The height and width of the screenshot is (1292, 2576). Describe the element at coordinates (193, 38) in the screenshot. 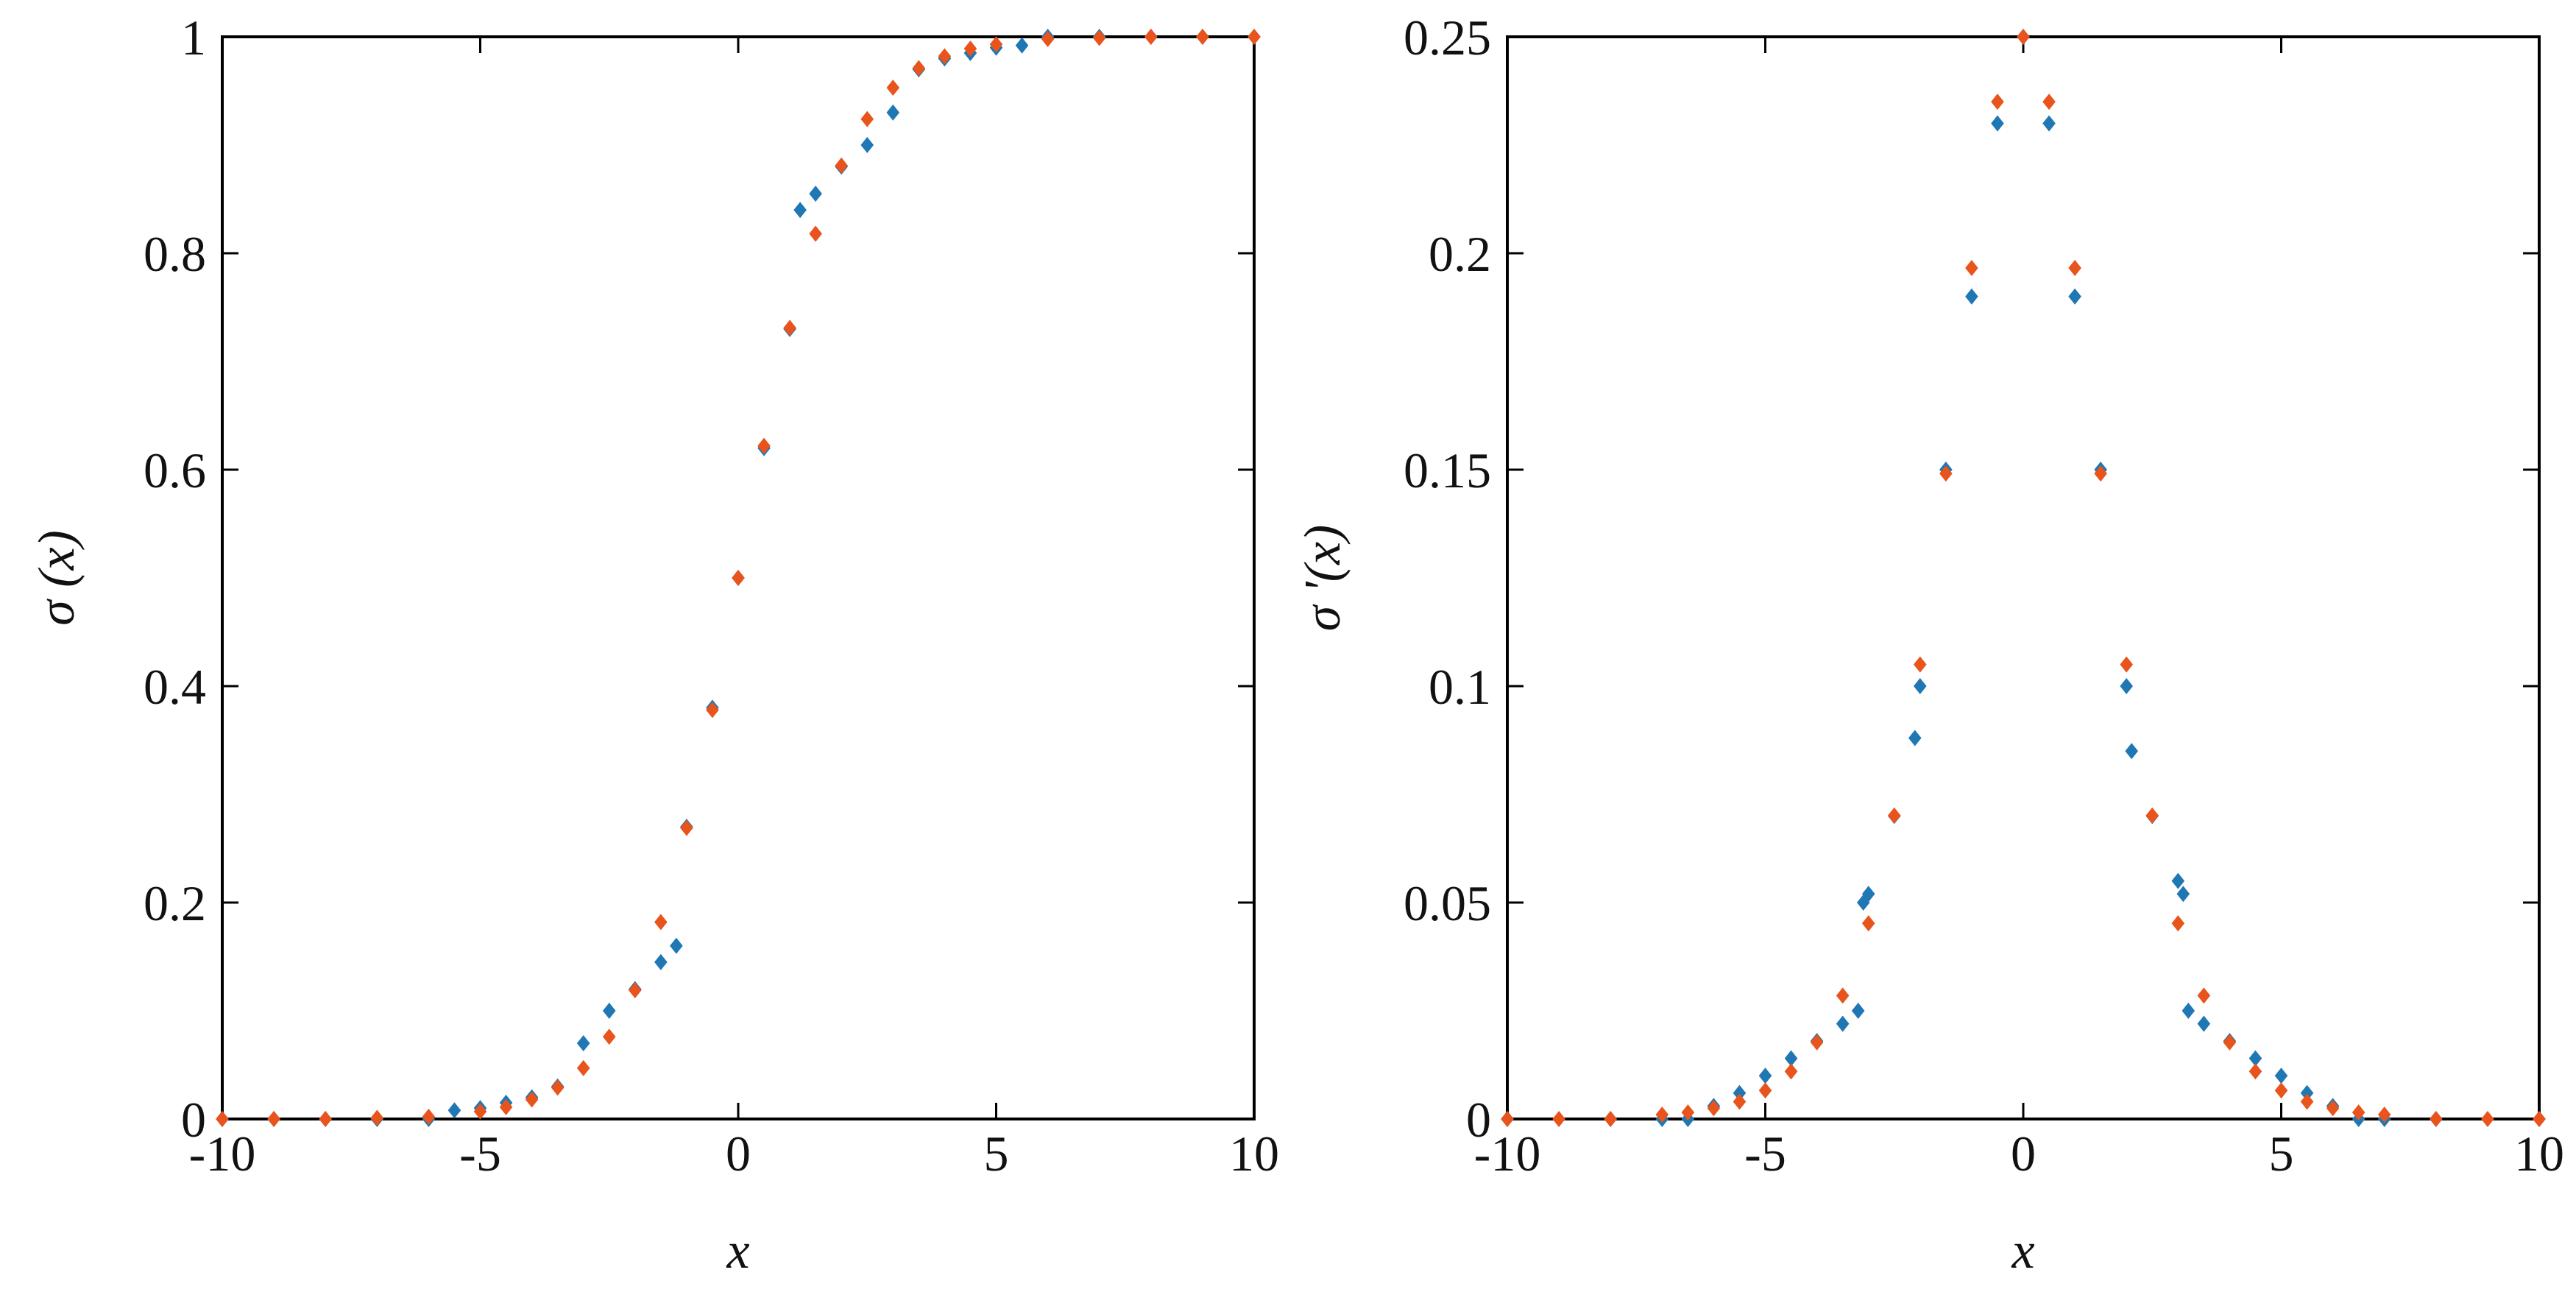

I see `y-tick-label: 1` at that location.